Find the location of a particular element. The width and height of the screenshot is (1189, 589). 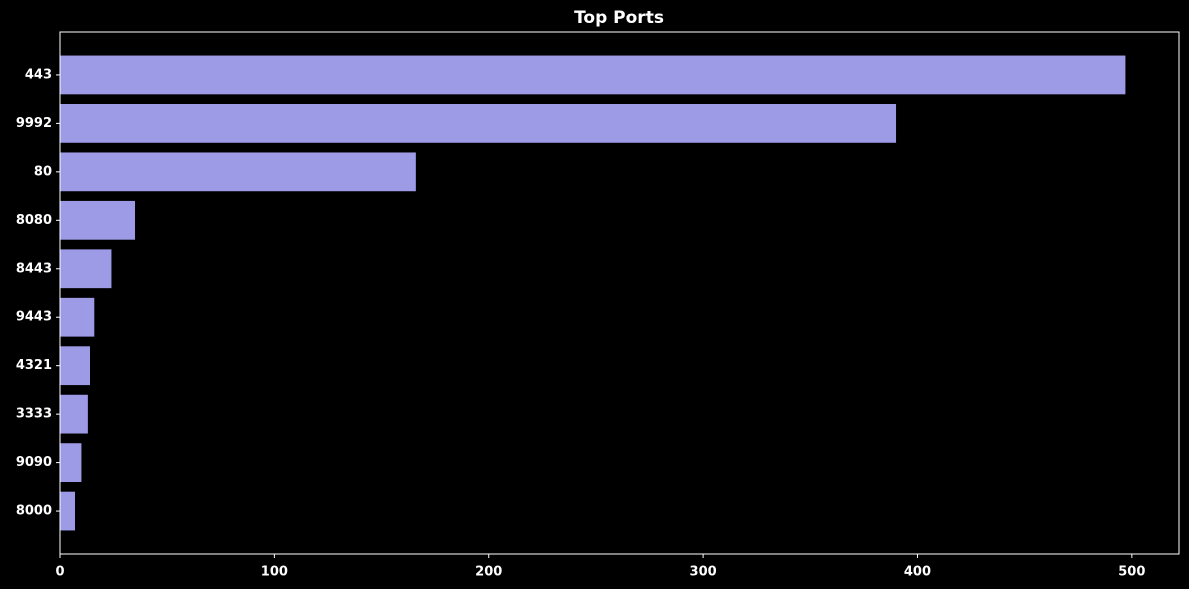

y-tick-label: 9090 is located at coordinates (34, 462).